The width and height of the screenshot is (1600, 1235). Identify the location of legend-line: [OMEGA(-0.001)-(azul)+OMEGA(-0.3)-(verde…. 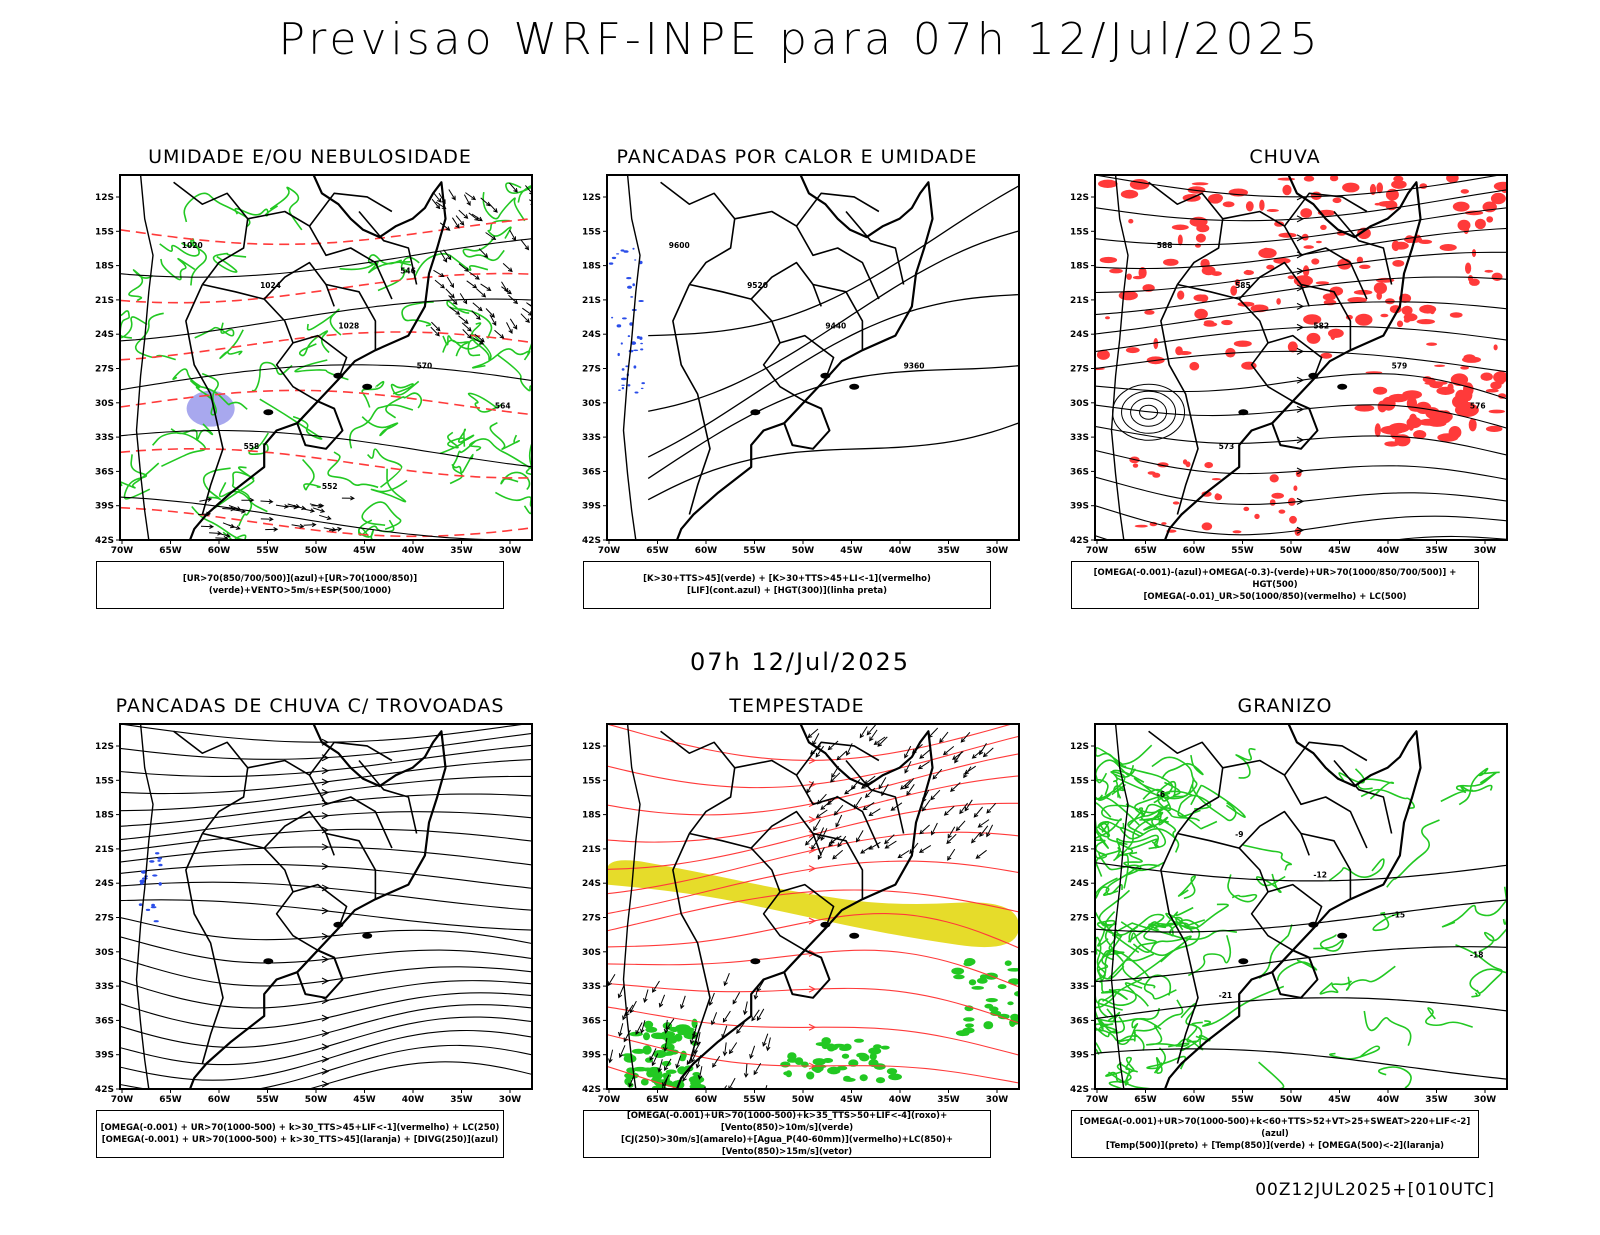
(1275, 579).